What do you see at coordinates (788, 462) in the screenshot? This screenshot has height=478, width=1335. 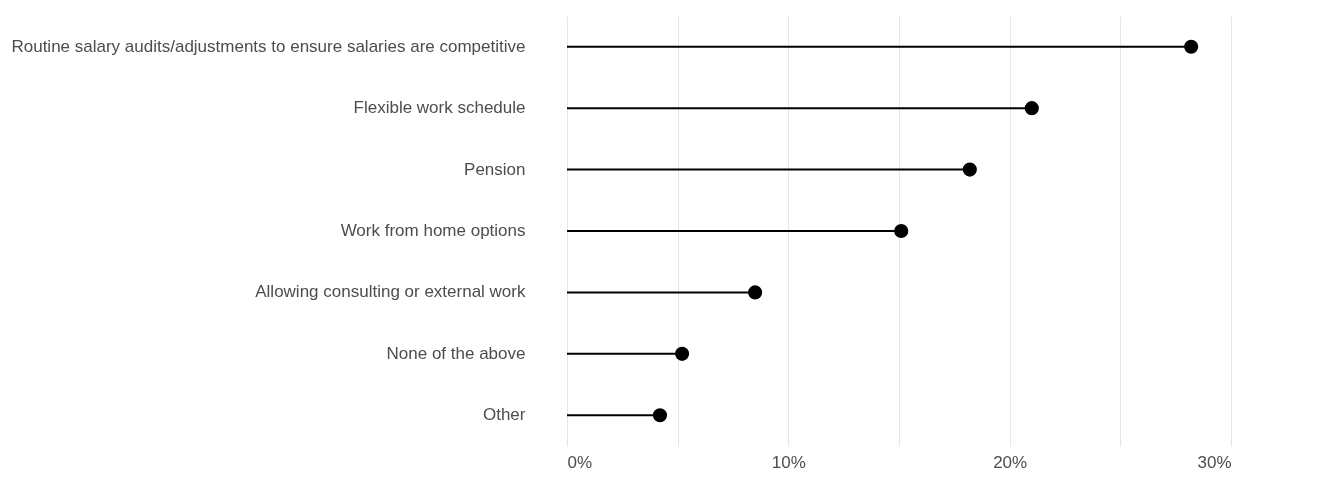 I see `x-tick-label: 10%` at bounding box center [788, 462].